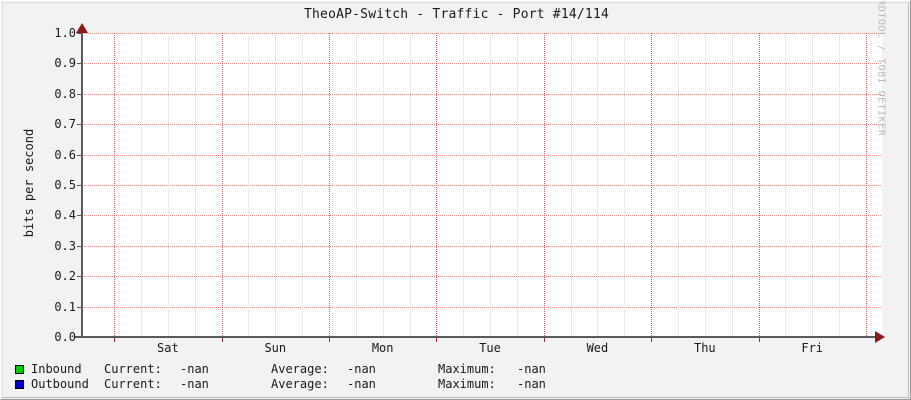 This screenshot has width=911, height=400. I want to click on y-tick-label: 0.5, so click(65, 185).